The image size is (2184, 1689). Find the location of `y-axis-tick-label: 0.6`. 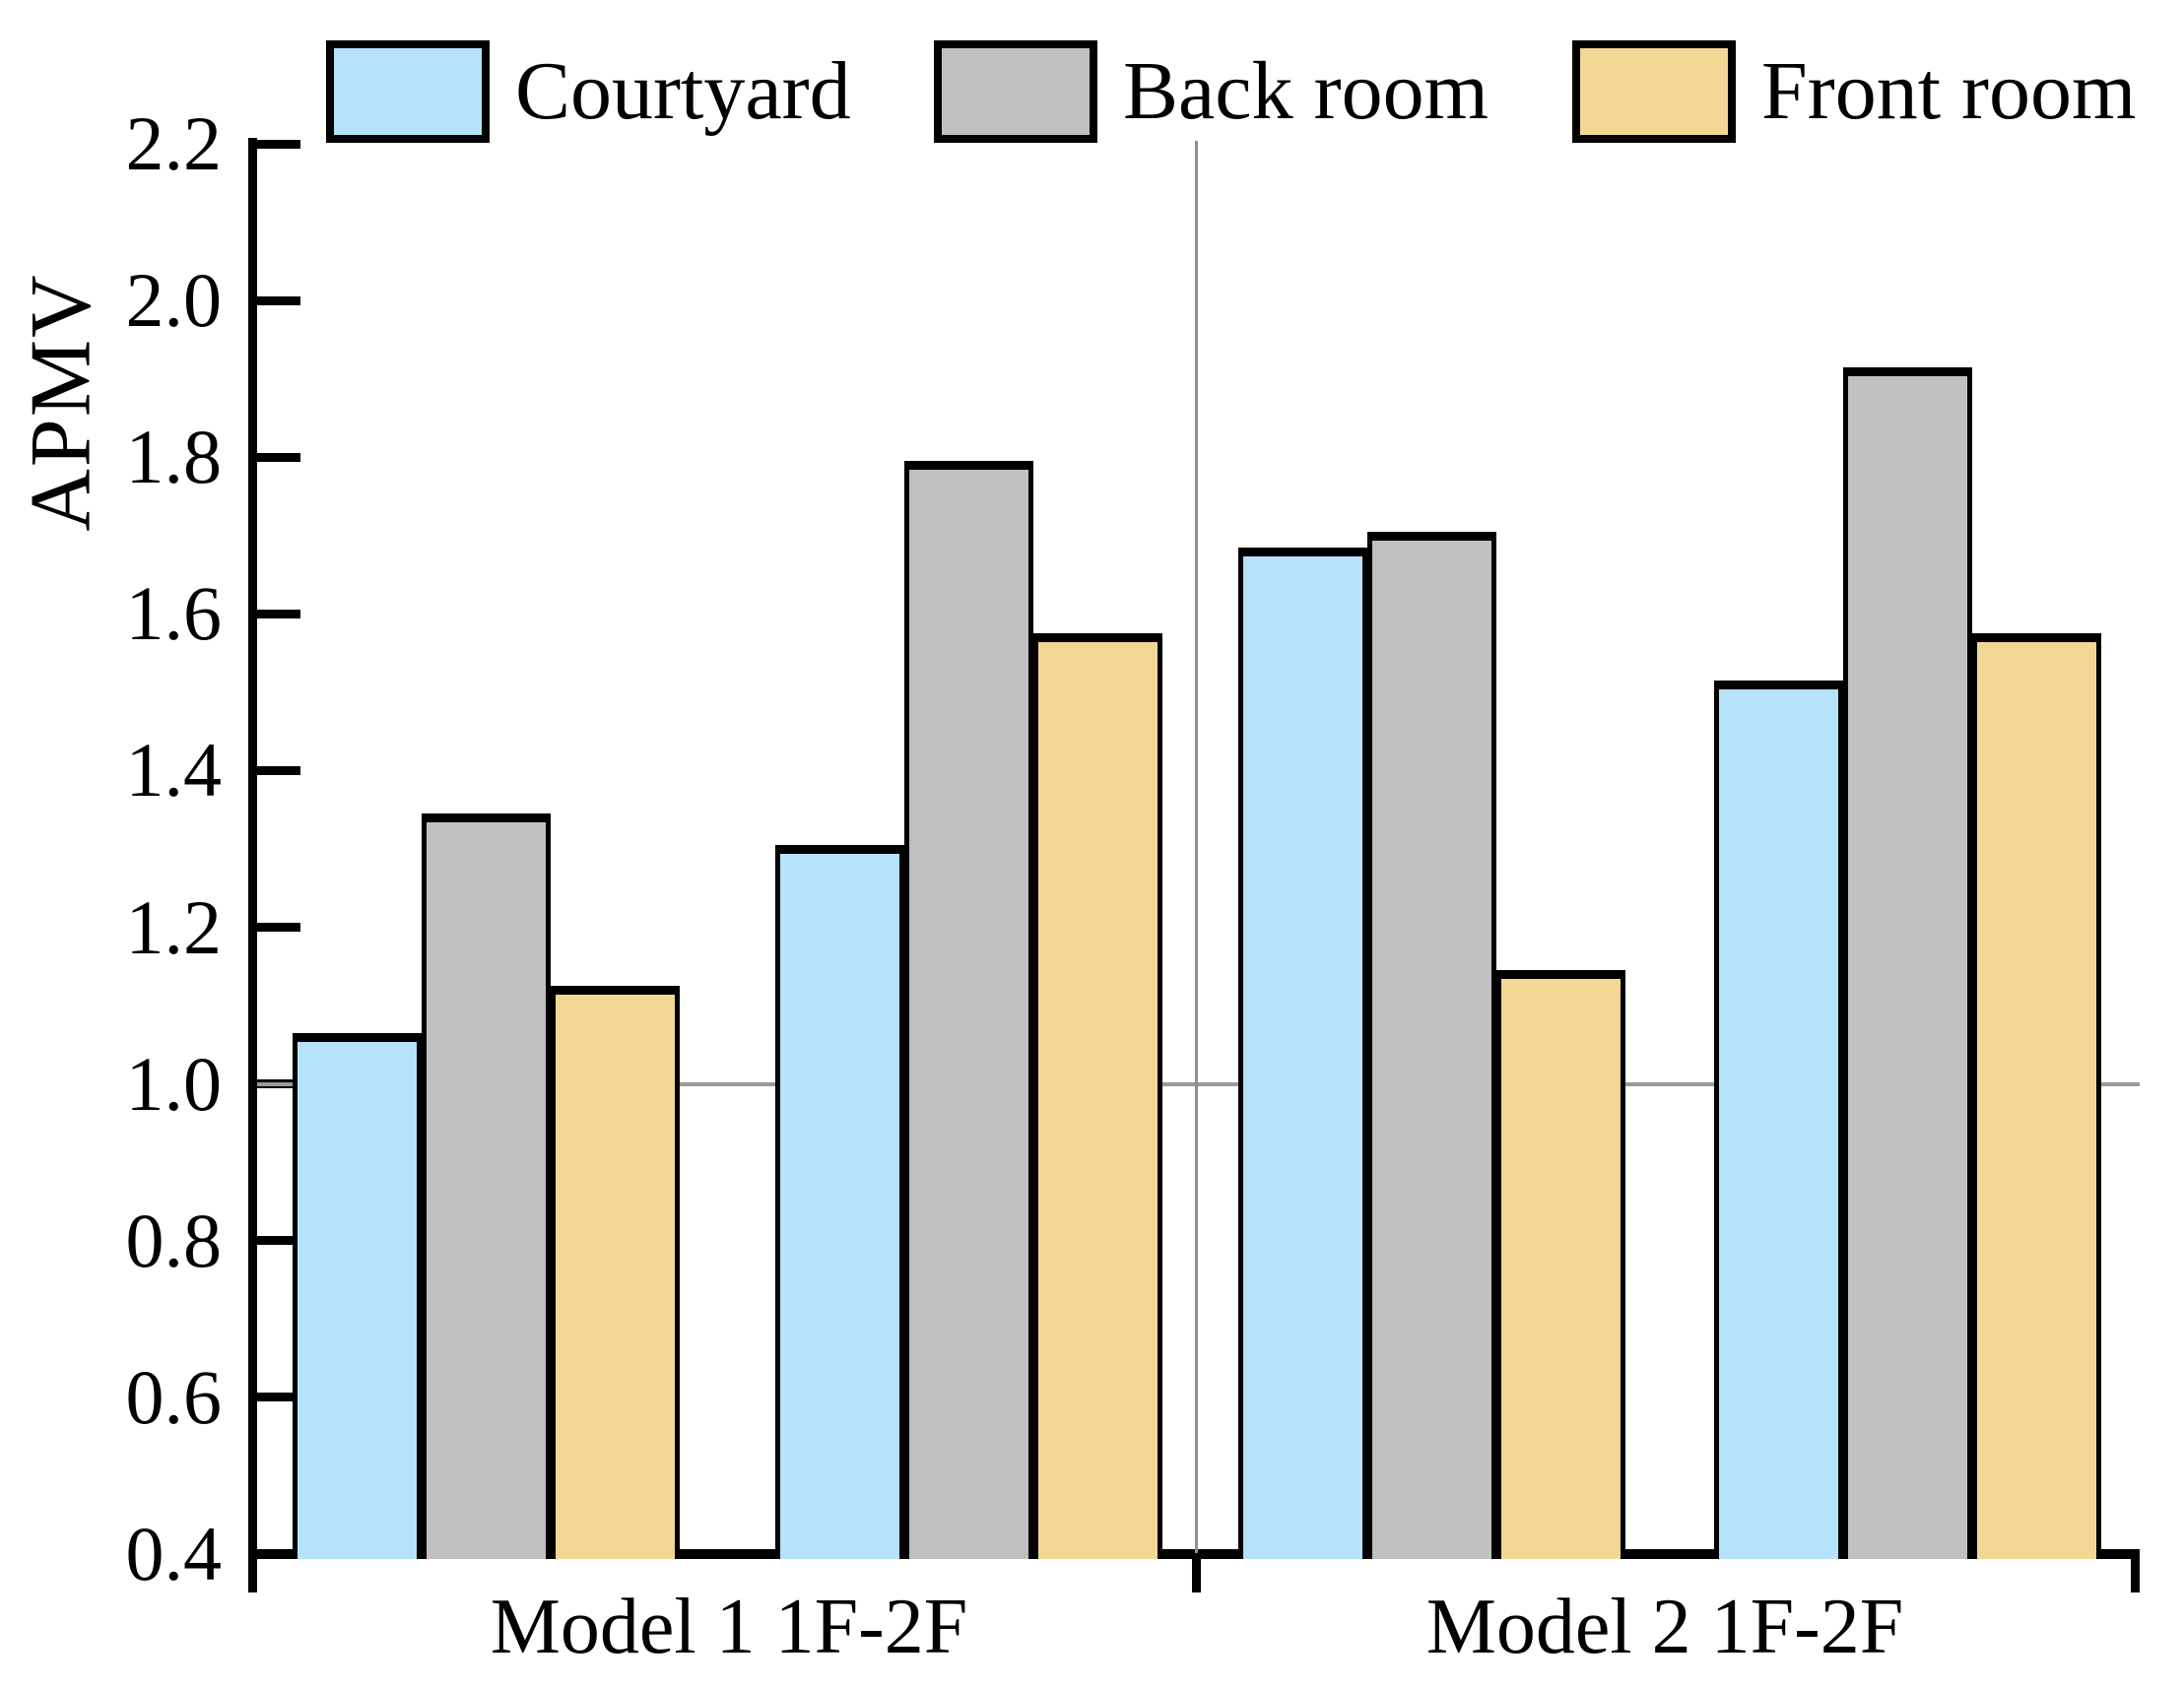

y-axis-tick-label: 0.6 is located at coordinates (174, 1396).